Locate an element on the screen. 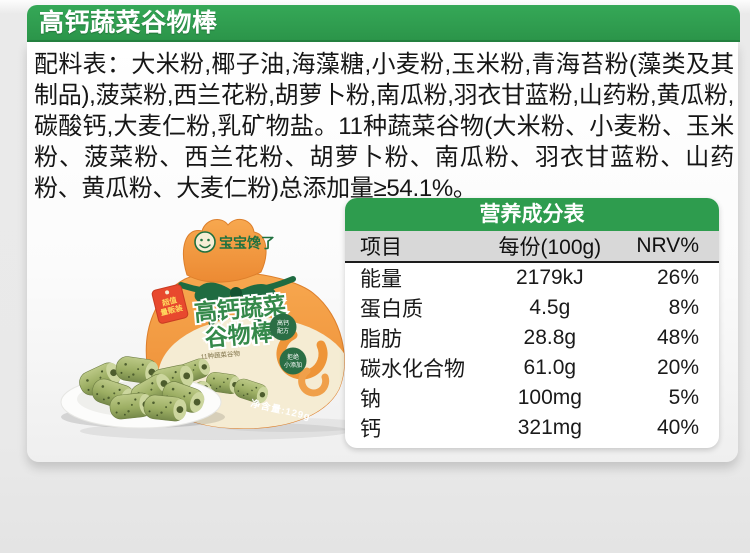 This screenshot has width=750, height=553. nutrient-name: 钙 is located at coordinates (370, 429).